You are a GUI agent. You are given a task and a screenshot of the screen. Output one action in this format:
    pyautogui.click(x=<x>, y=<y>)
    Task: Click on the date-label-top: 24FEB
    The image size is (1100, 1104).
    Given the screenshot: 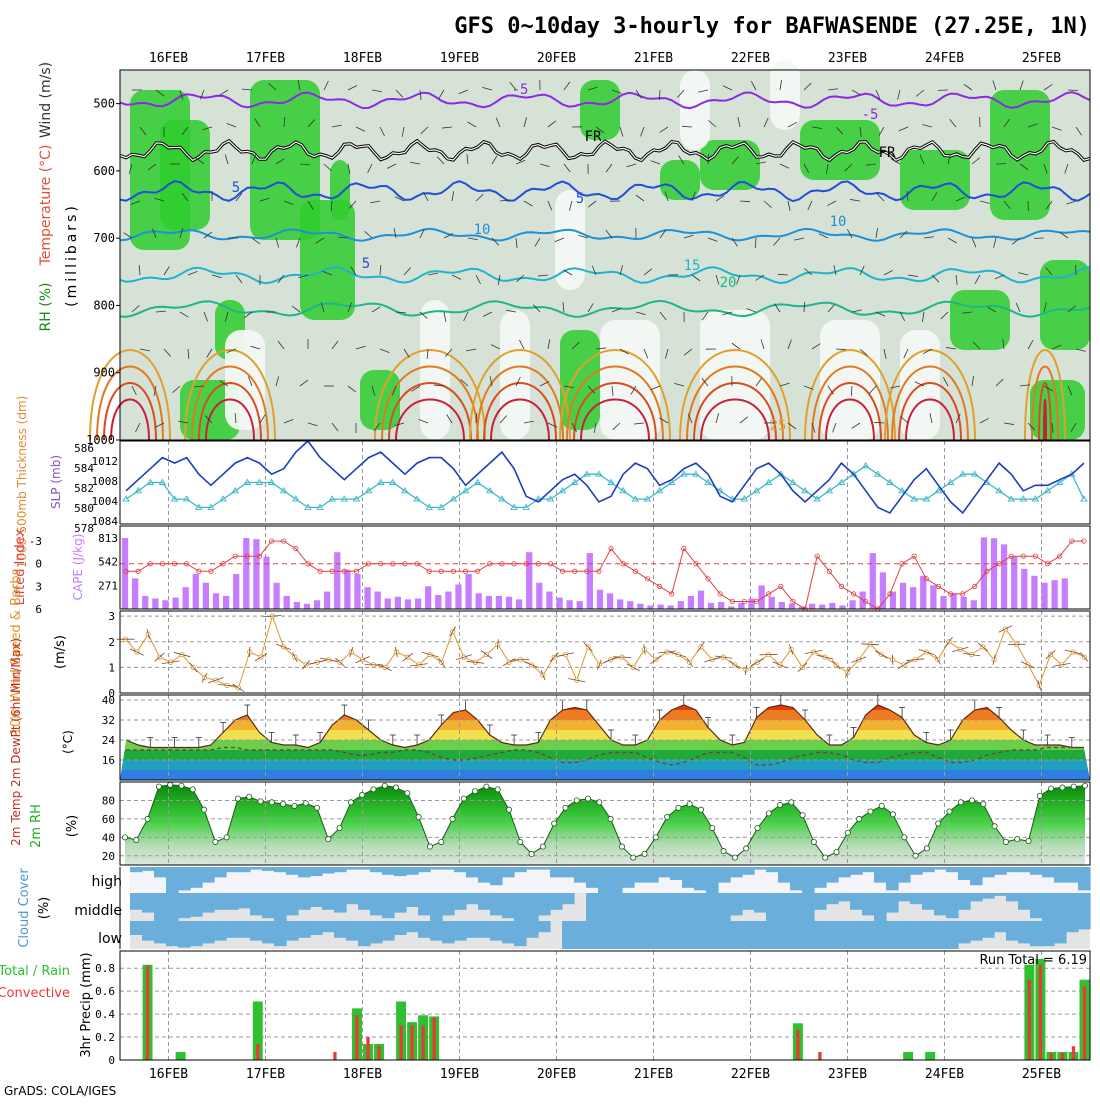 What is the action you would take?
    pyautogui.click(x=944, y=58)
    